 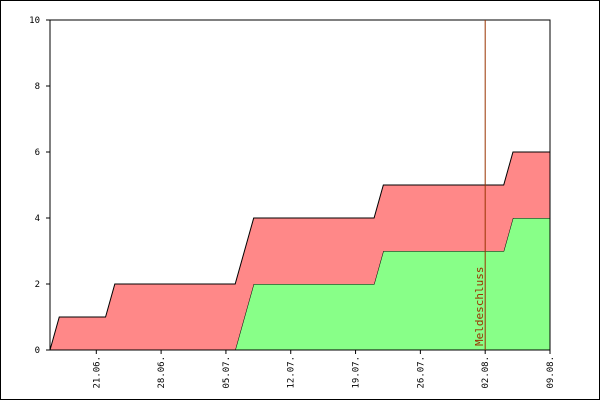 What do you see at coordinates (97, 372) in the screenshot?
I see `x-tick-label: 21.06.` at bounding box center [97, 372].